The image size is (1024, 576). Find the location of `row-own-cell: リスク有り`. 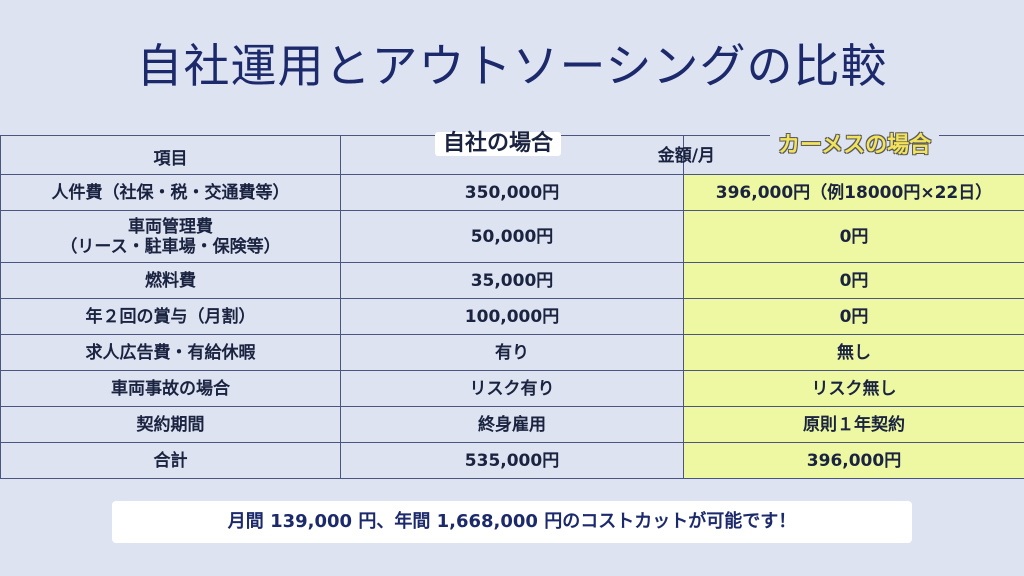

row-own-cell: リスク有り is located at coordinates (512, 388).